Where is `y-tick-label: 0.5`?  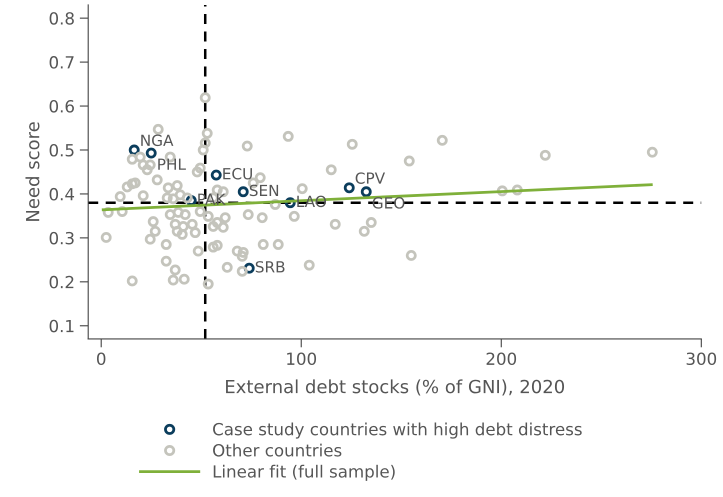 y-tick-label: 0.5 is located at coordinates (62, 150).